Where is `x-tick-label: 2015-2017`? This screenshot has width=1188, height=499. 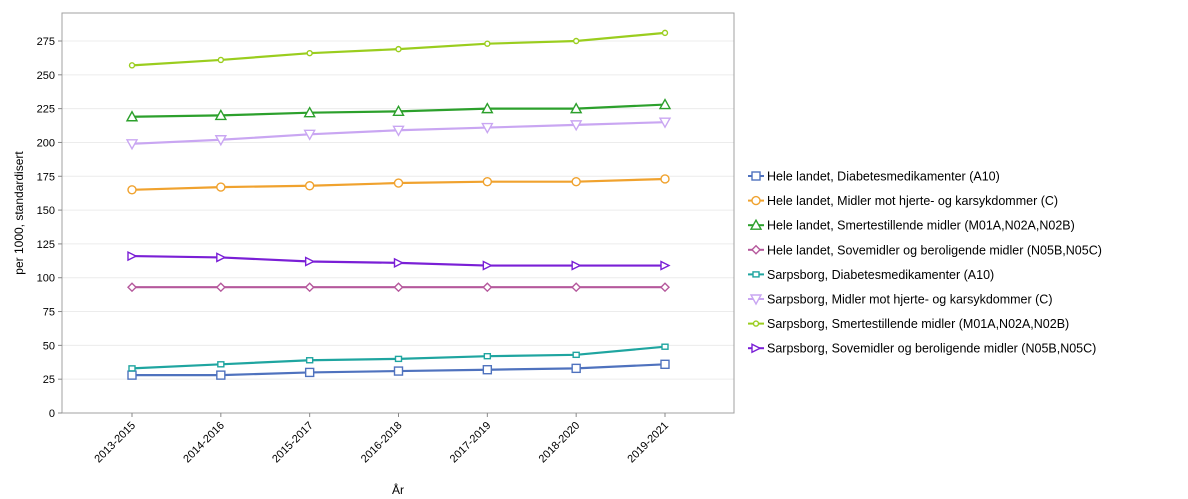 x-tick-label: 2015-2017 is located at coordinates (293, 443).